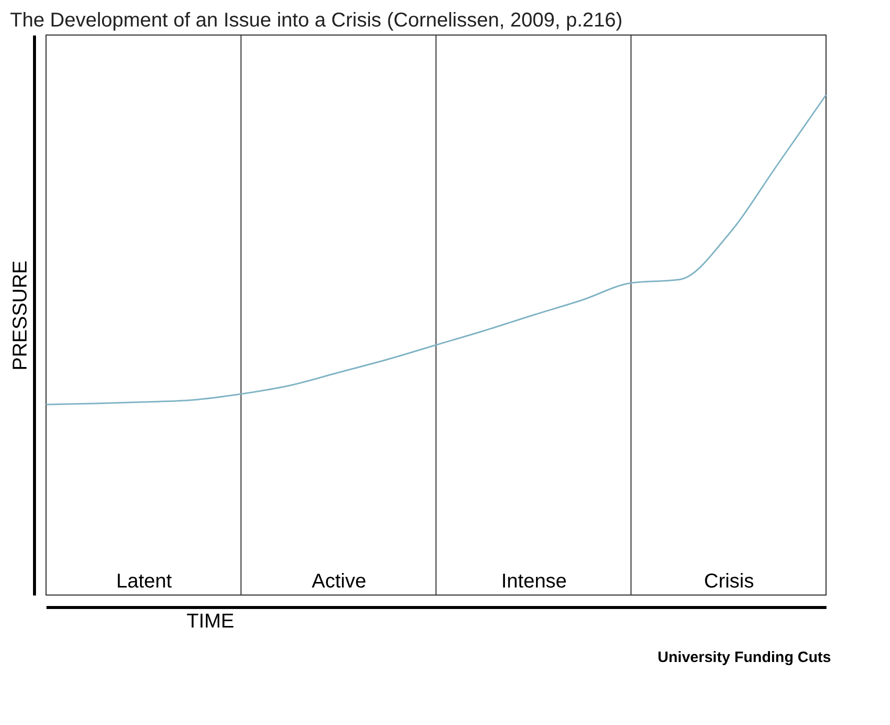  I want to click on x-tick-label: Latent, so click(144, 581).